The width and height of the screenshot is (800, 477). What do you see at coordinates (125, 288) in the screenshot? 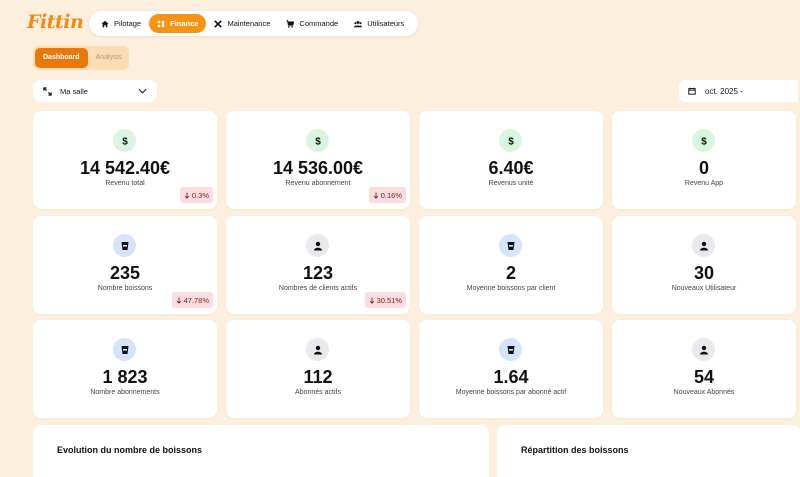
I see `kpi-label: Nombre boissons` at bounding box center [125, 288].